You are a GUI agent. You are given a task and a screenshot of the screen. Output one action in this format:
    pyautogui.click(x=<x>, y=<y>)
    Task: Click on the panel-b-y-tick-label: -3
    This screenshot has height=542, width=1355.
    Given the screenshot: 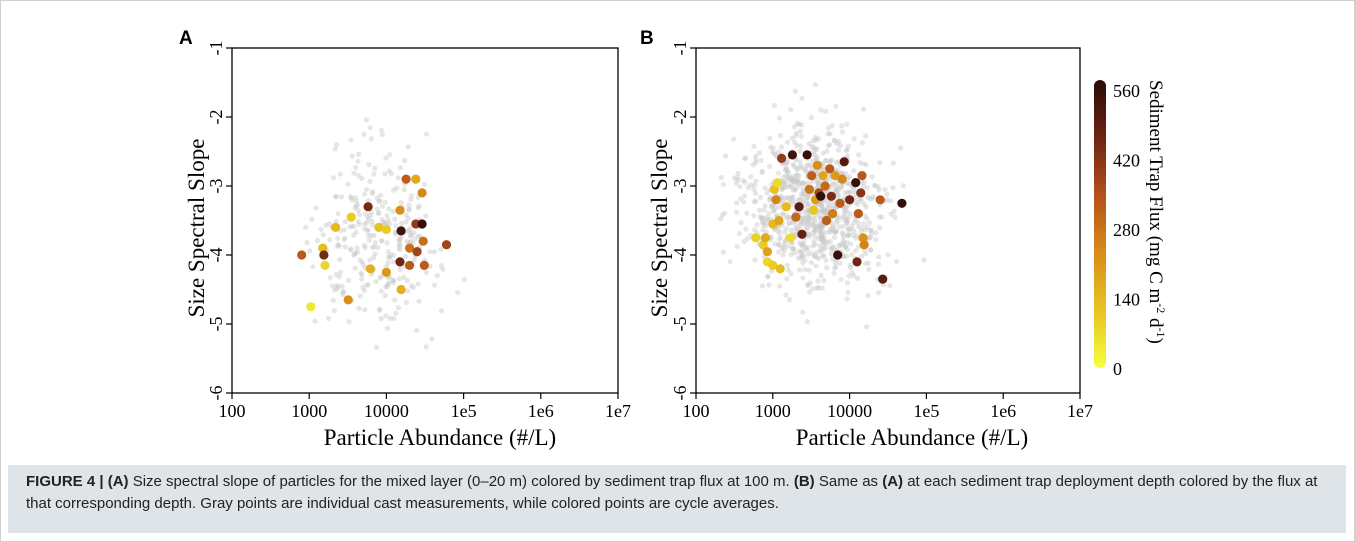 What is the action you would take?
    pyautogui.click(x=680, y=186)
    